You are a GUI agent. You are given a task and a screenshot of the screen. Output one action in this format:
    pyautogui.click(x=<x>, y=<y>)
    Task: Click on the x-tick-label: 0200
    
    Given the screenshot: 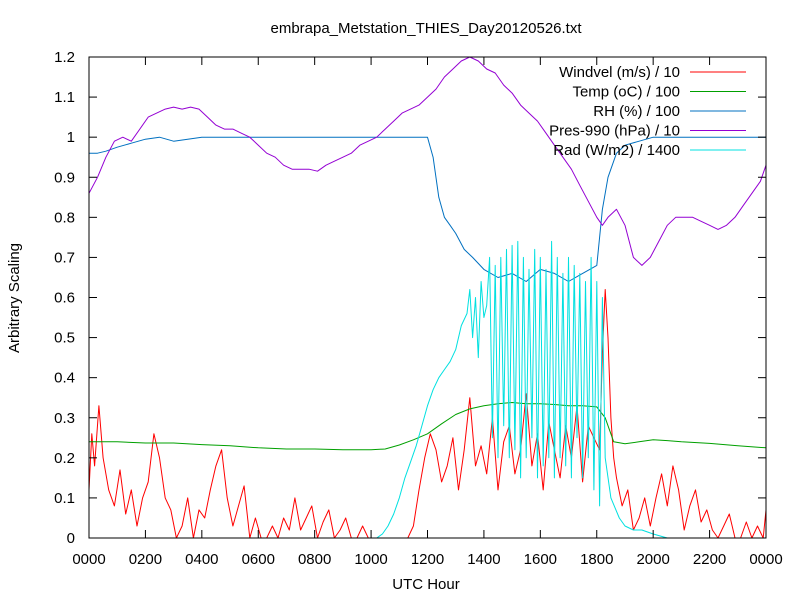 What is the action you would take?
    pyautogui.click(x=145, y=559)
    